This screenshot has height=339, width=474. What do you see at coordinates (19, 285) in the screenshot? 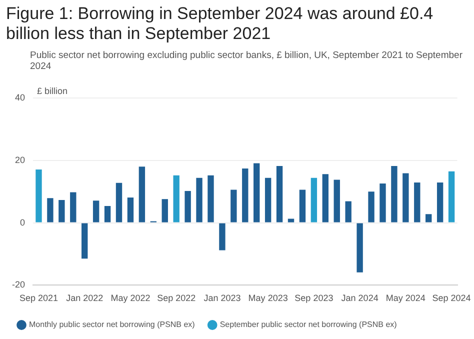
I see `y-tick-label: -20` at bounding box center [19, 285].